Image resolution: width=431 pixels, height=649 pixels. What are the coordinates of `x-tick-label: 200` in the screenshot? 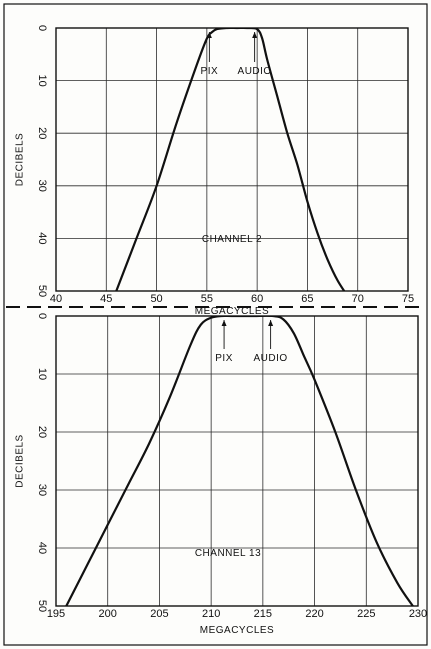 It's located at (108, 614).